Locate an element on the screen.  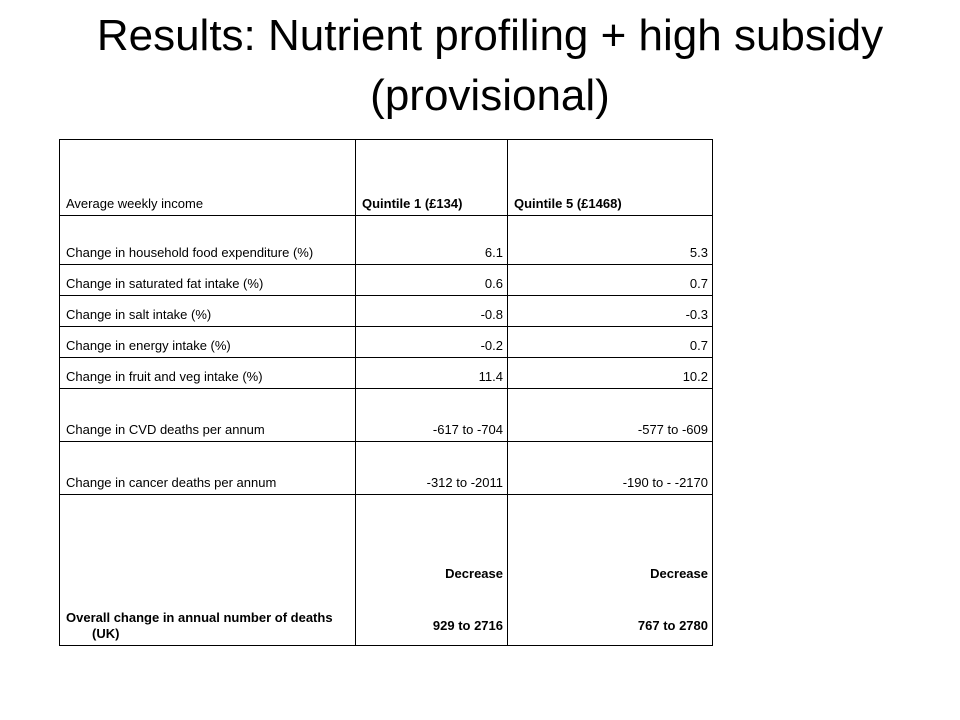
header-row-label: Average weekly income is located at coordinates (207, 177).